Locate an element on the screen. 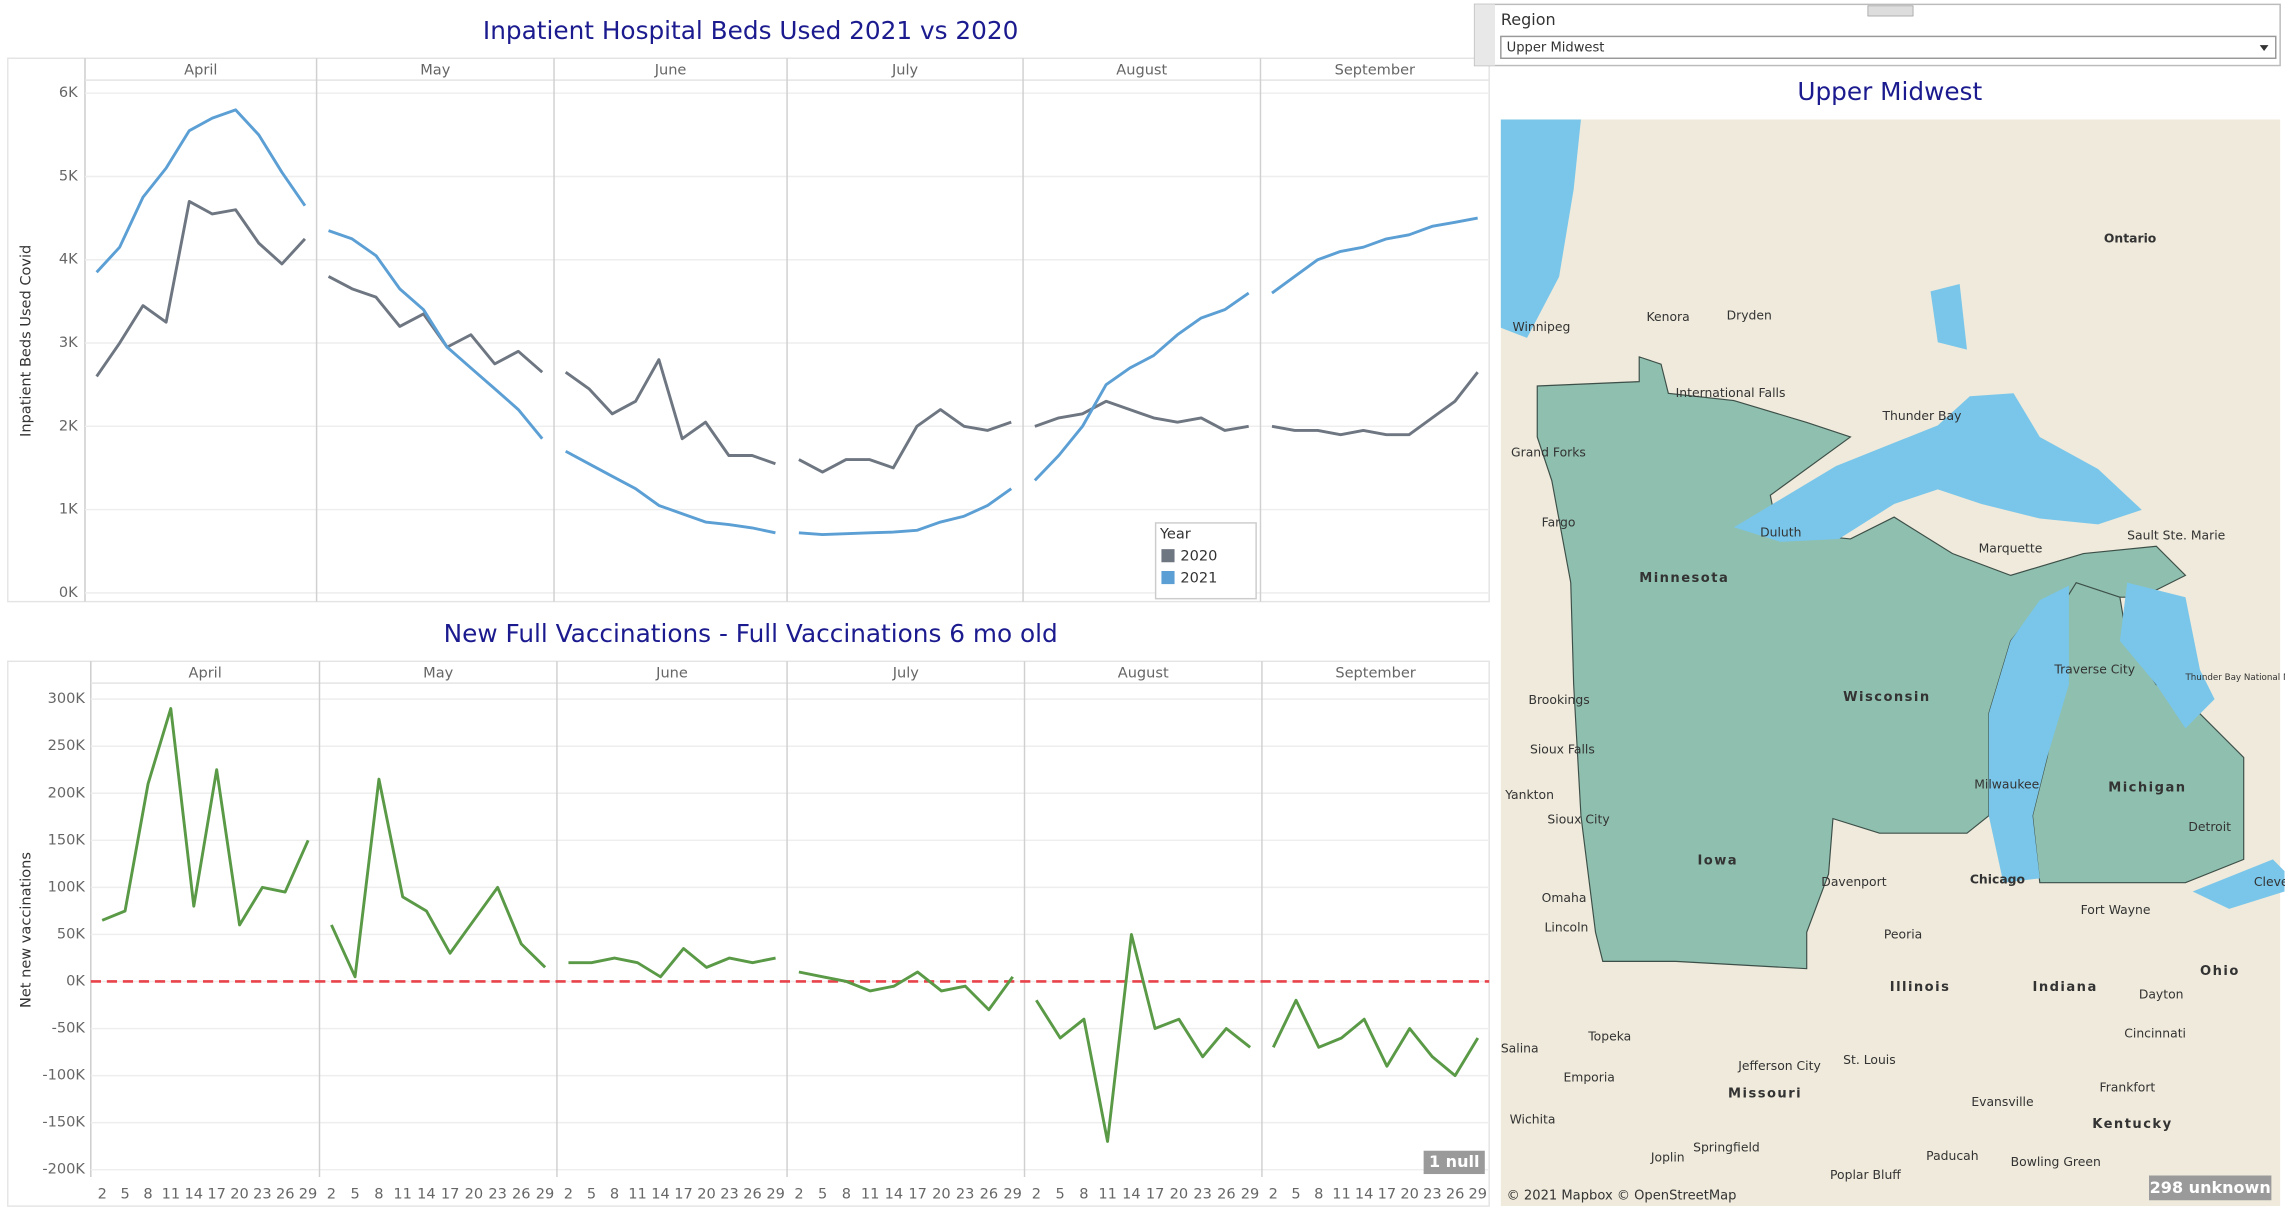 The height and width of the screenshot is (1209, 2285). map-label: Cleve is located at coordinates (2269, 882).